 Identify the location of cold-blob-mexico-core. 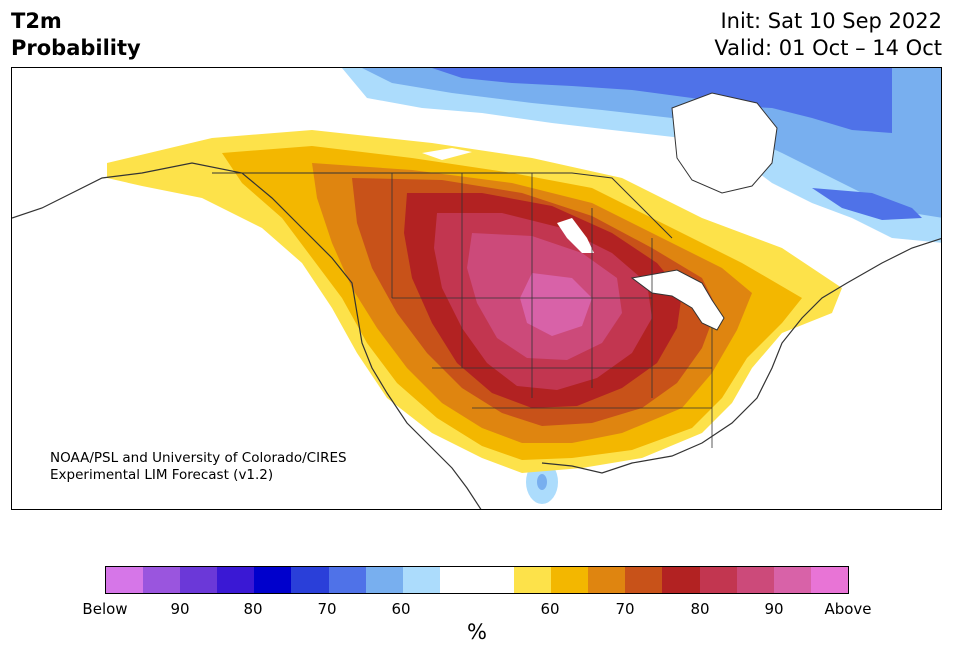
(542, 482).